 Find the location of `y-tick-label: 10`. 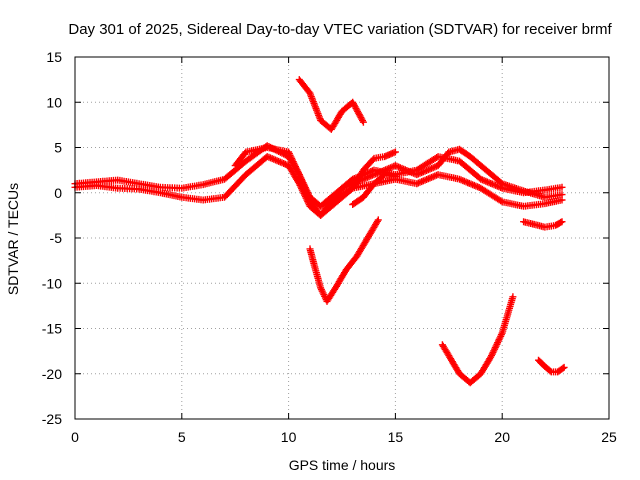

y-tick-label: 10 is located at coordinates (54, 102).